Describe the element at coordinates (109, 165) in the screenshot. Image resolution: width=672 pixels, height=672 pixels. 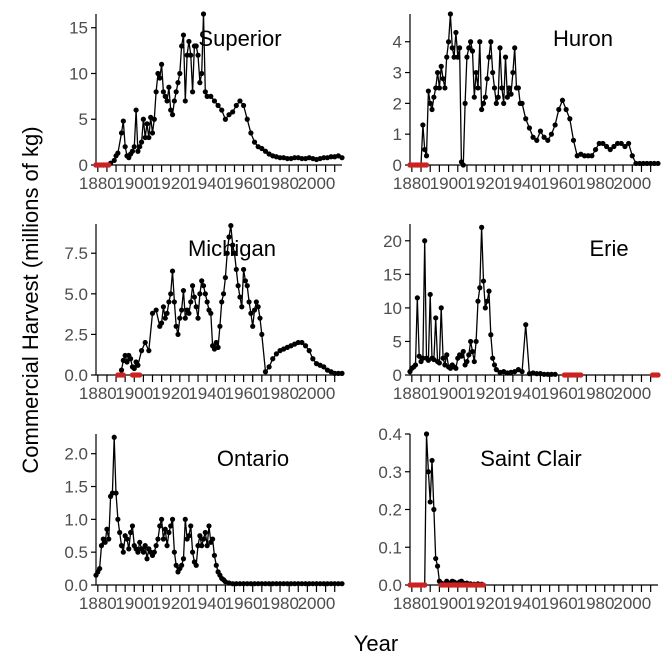
I see `zero-point` at that location.